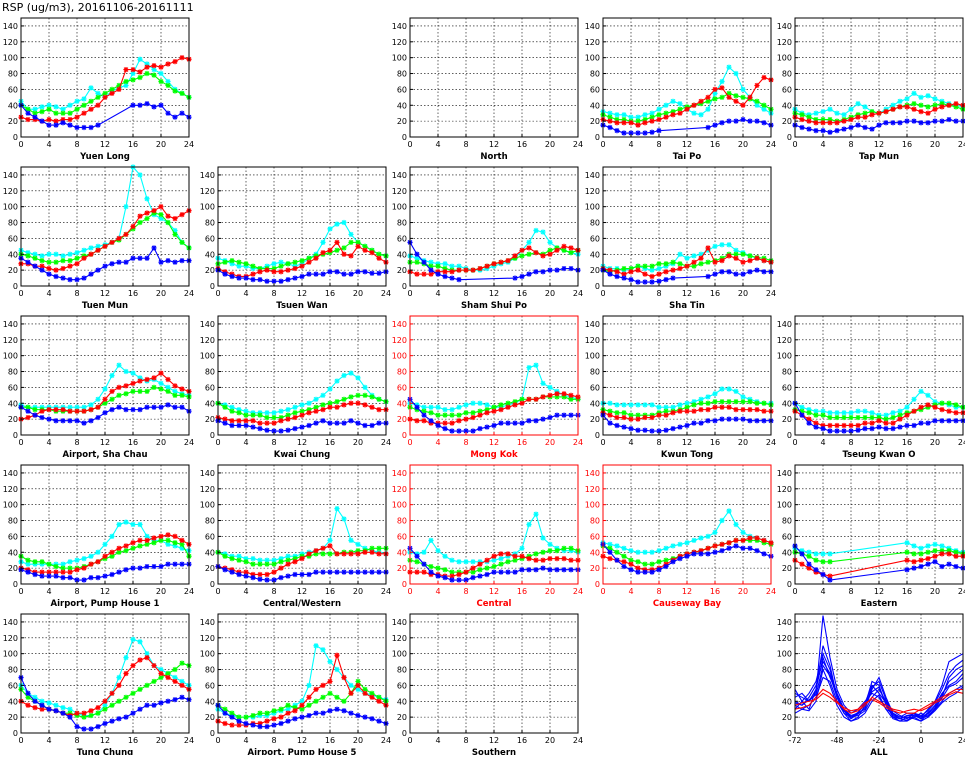 The height and width of the screenshot is (759, 965). I want to click on chart-title: Tseung Kwan O, so click(878, 455).